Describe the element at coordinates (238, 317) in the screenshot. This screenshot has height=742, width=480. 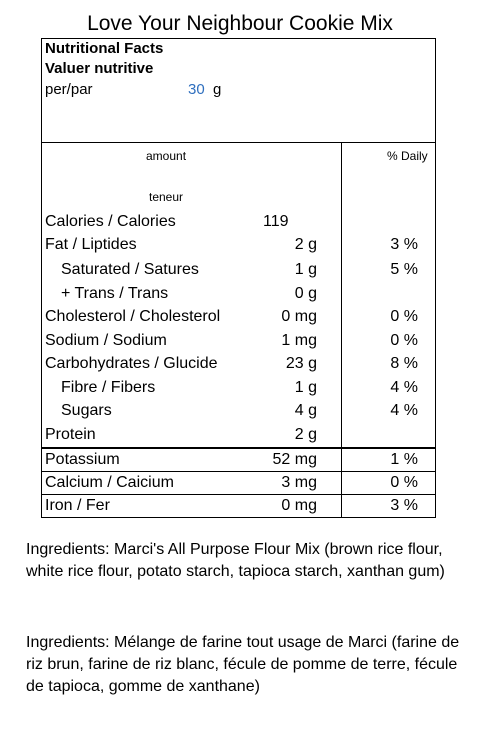
I see `table-row: Cholesterol / Cholesterol 0 mg 0 %` at that location.